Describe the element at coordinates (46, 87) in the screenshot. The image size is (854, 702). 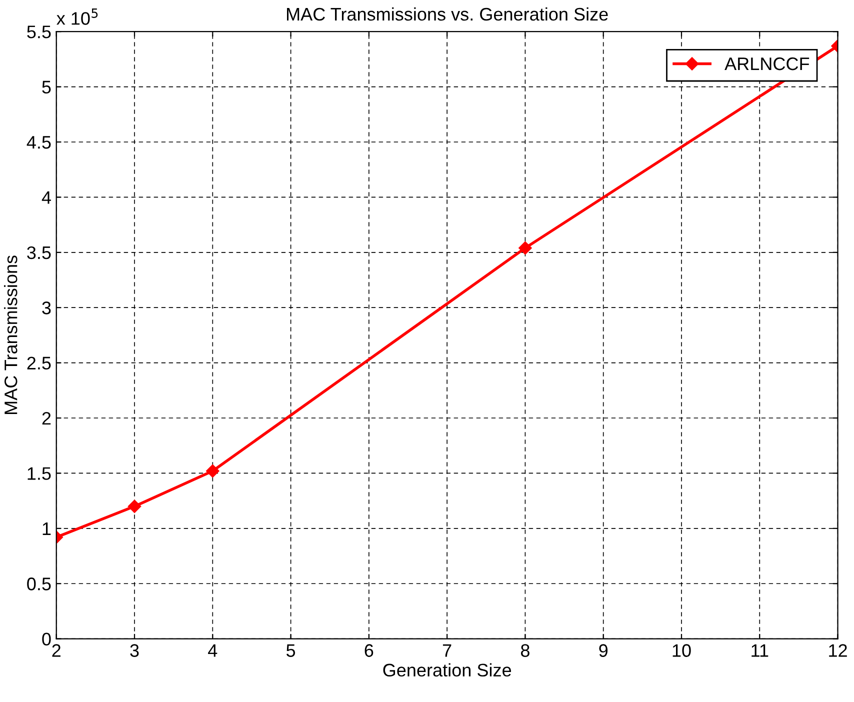
I see `y-tick-label: 5` at that location.